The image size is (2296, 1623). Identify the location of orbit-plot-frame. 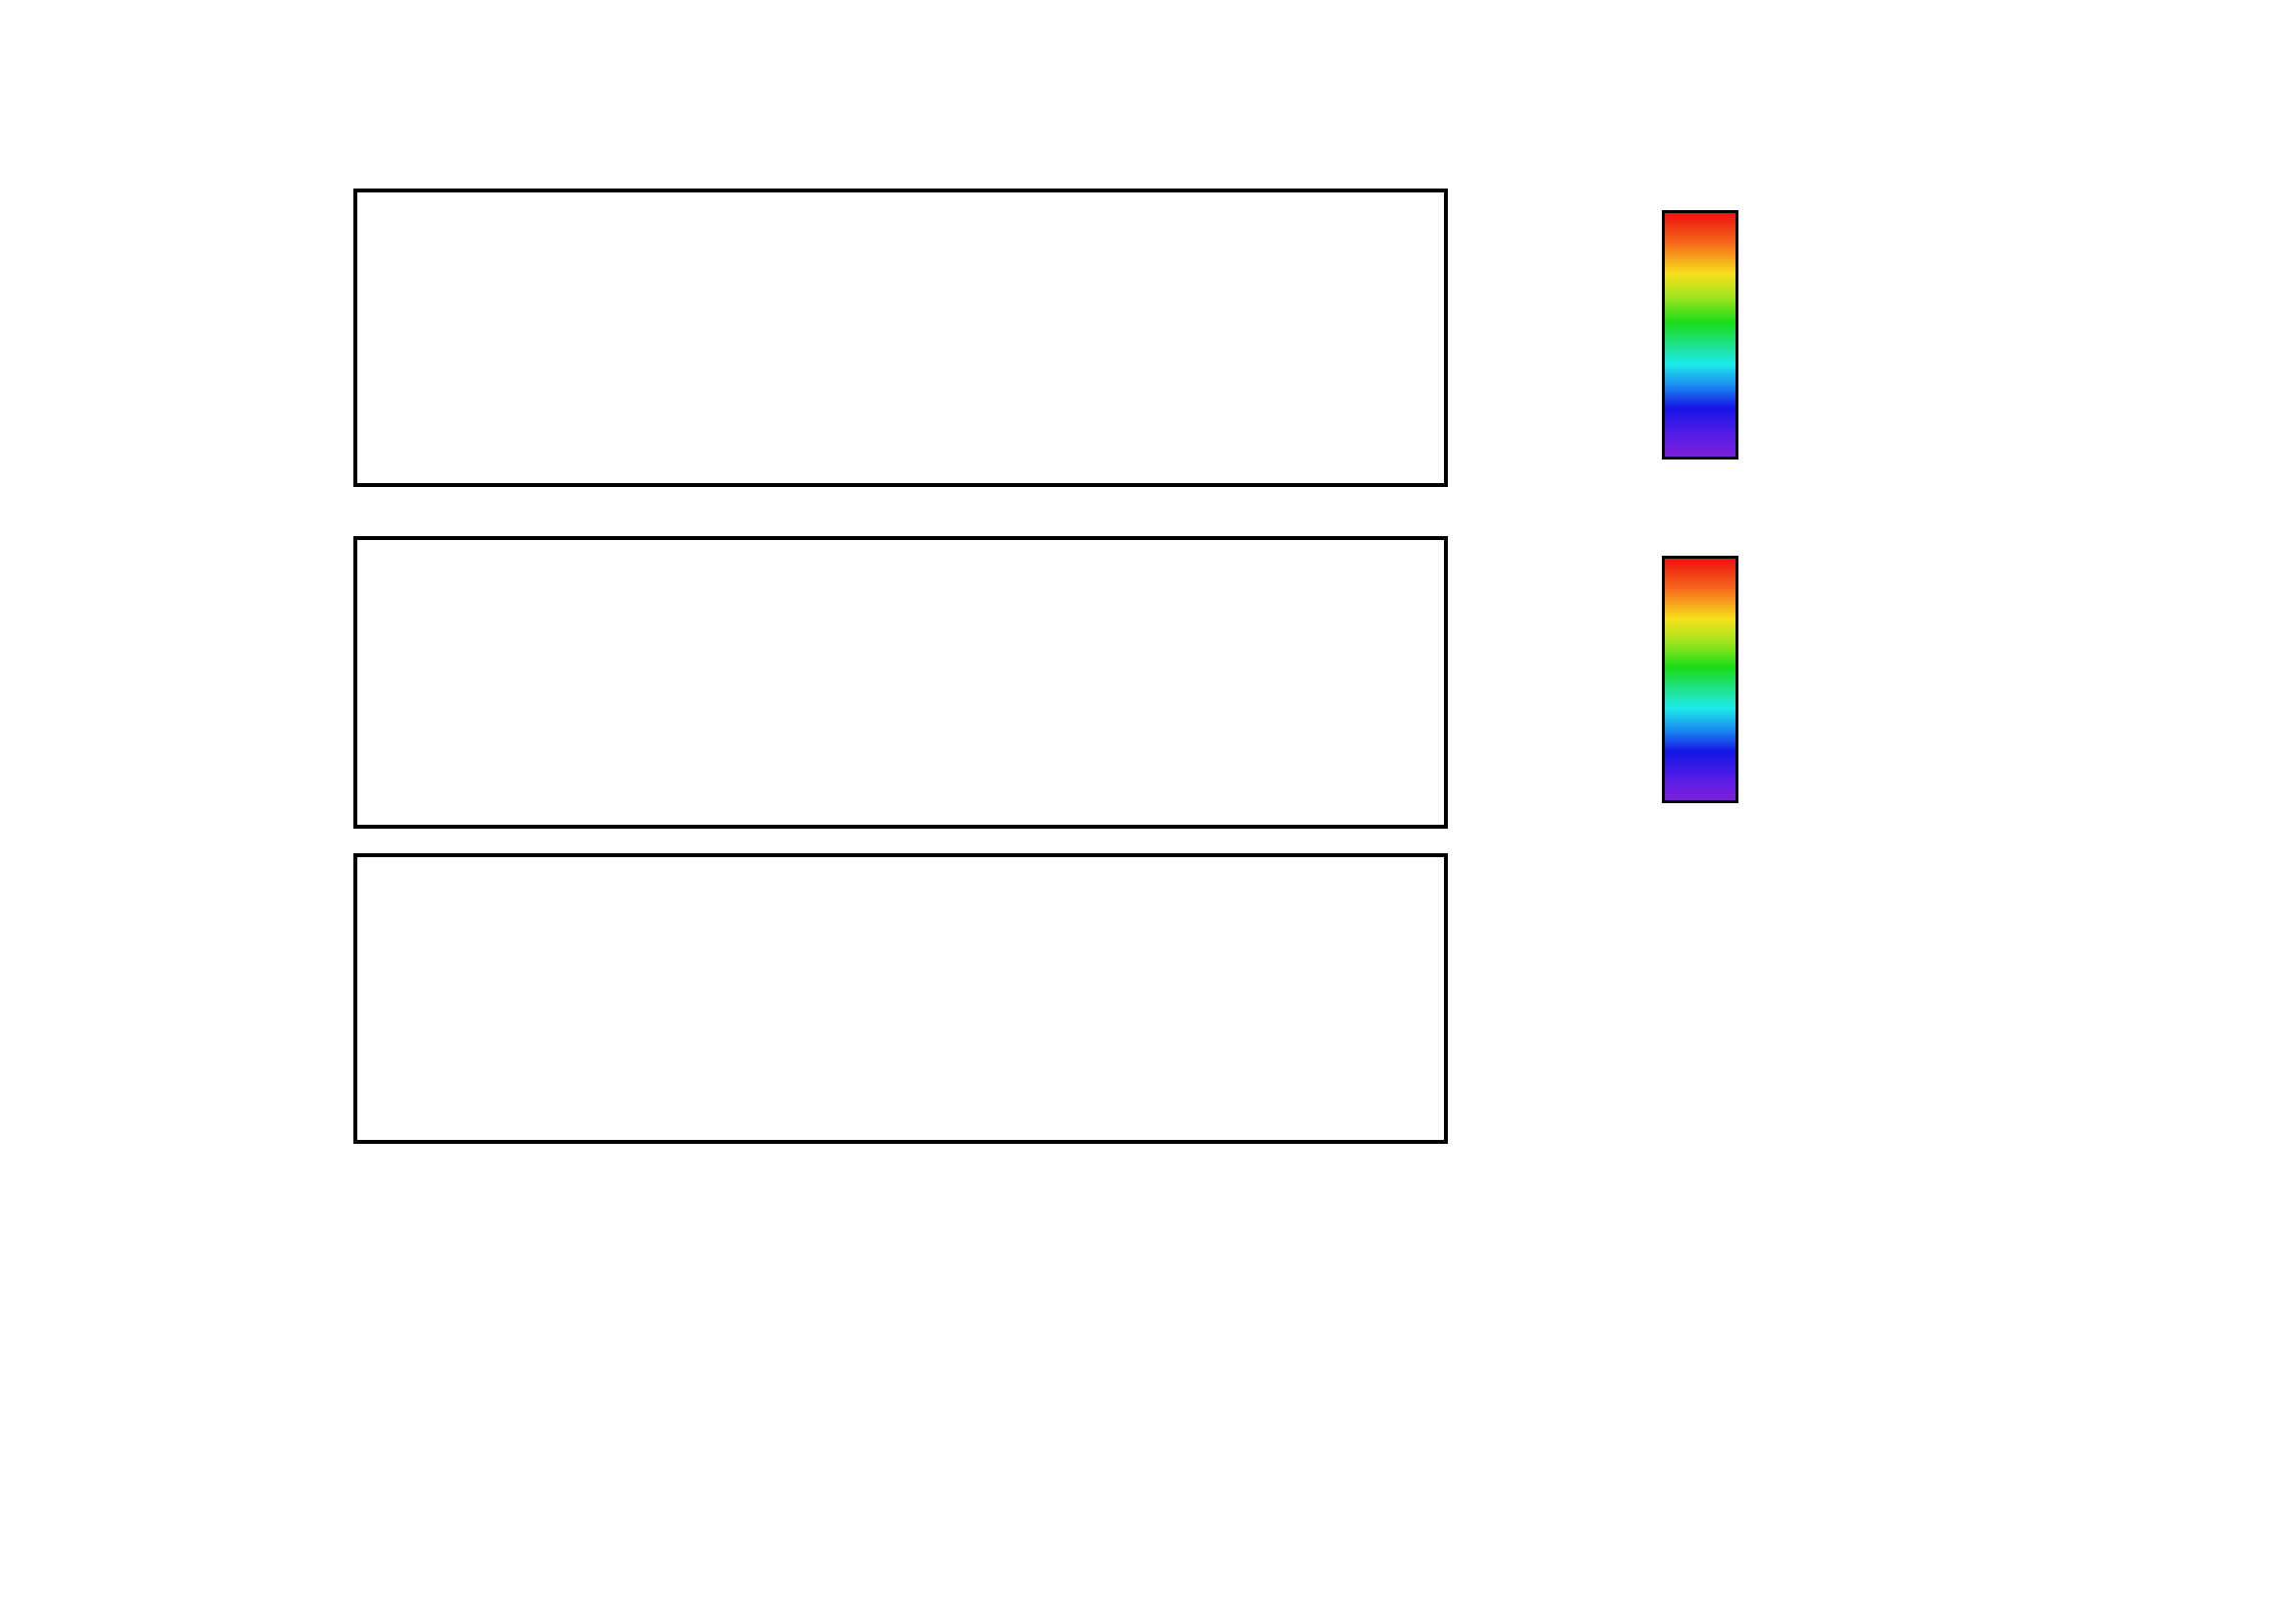
(900, 998).